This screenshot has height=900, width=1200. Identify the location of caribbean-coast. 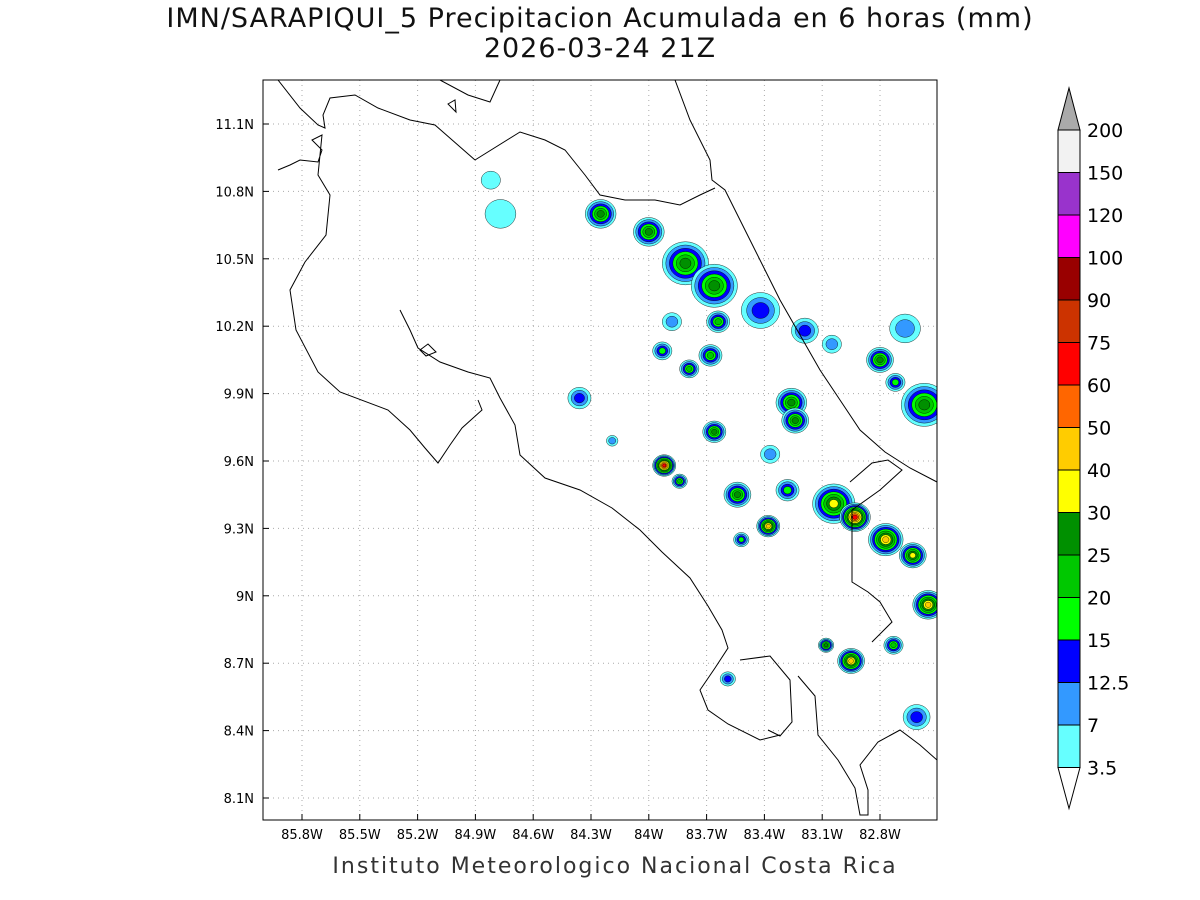
(805, 281).